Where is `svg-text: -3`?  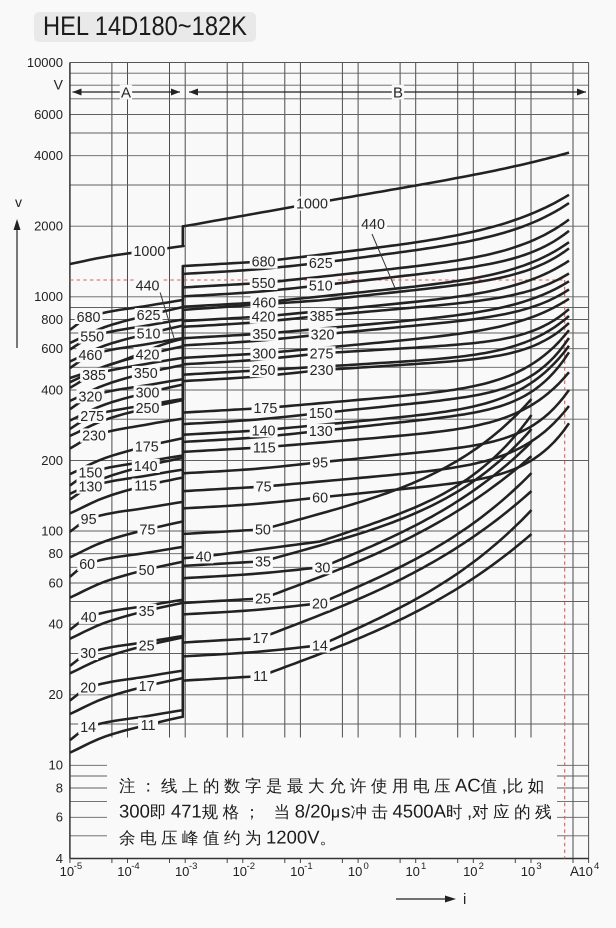
svg-text: -3 is located at coordinates (193, 866).